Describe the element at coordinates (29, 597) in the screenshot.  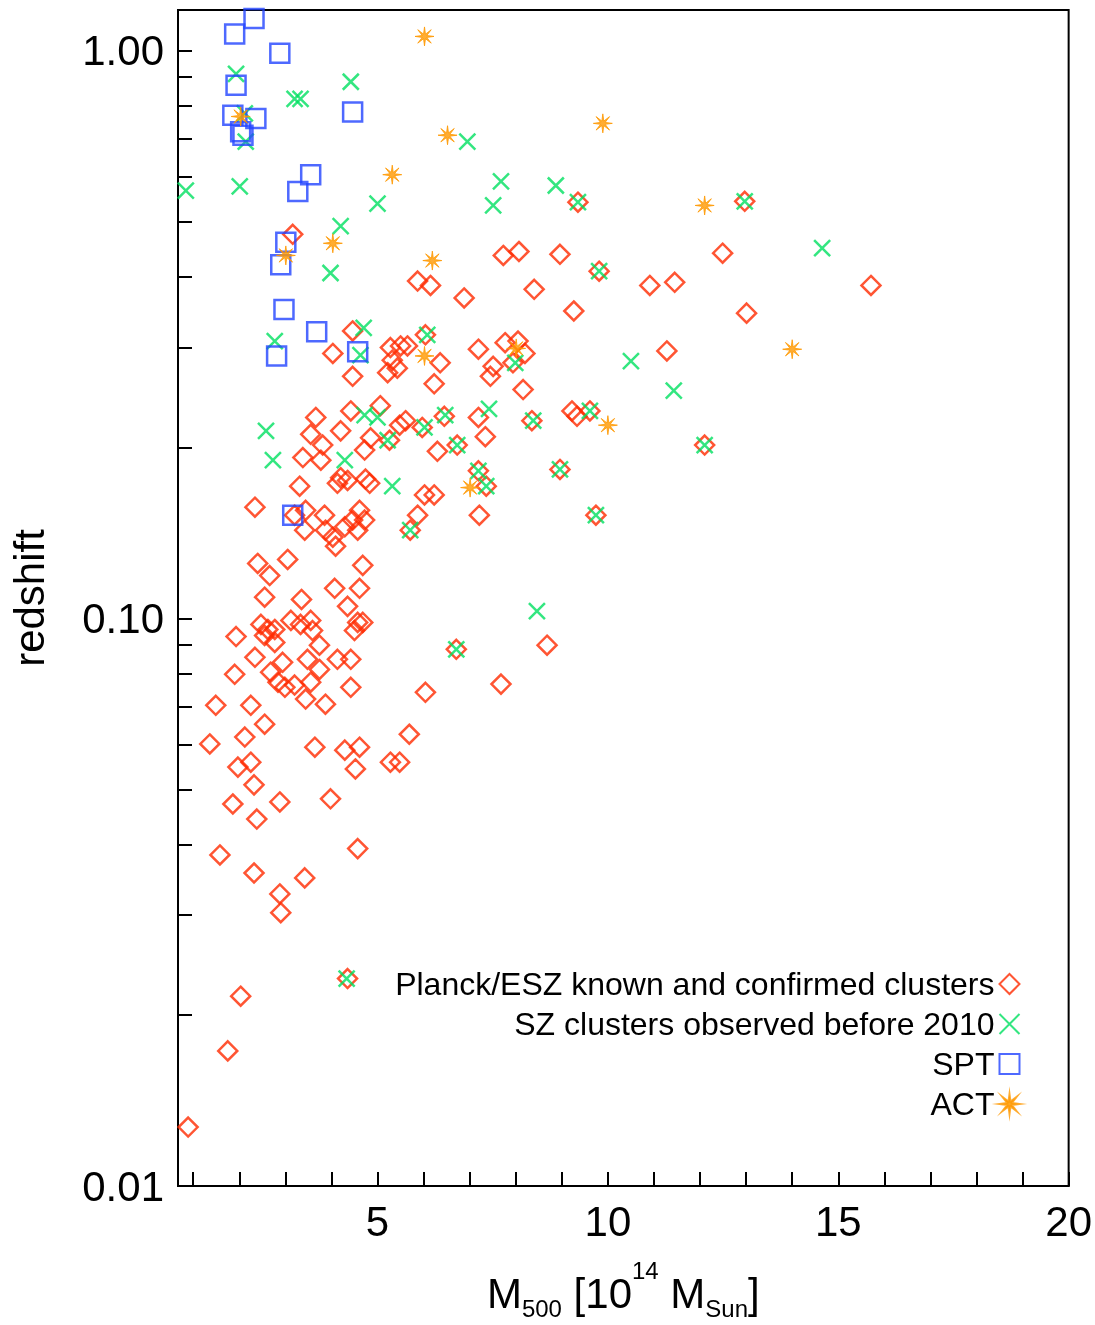
I see `y-axis-title: redshift` at that location.